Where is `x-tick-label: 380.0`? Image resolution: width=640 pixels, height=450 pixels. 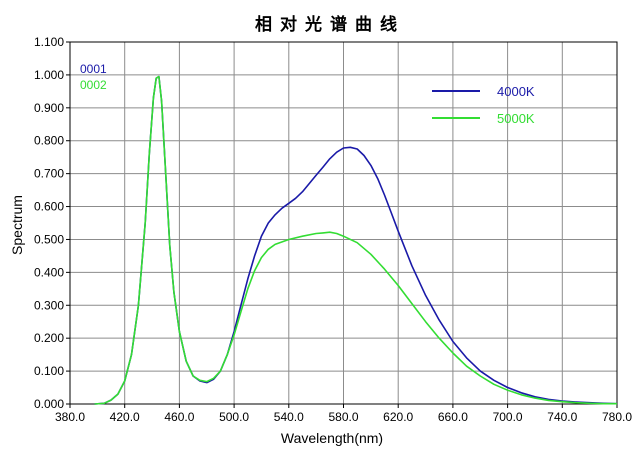
x-tick-label: 380.0 is located at coordinates (70, 417).